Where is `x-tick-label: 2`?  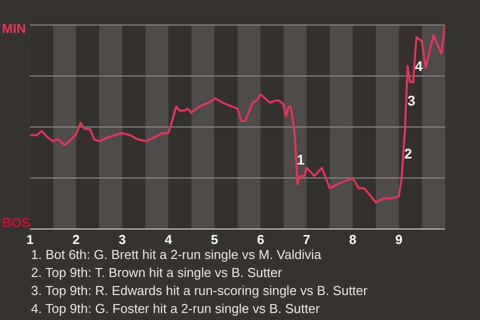 x-tick-label: 2 is located at coordinates (76, 240).